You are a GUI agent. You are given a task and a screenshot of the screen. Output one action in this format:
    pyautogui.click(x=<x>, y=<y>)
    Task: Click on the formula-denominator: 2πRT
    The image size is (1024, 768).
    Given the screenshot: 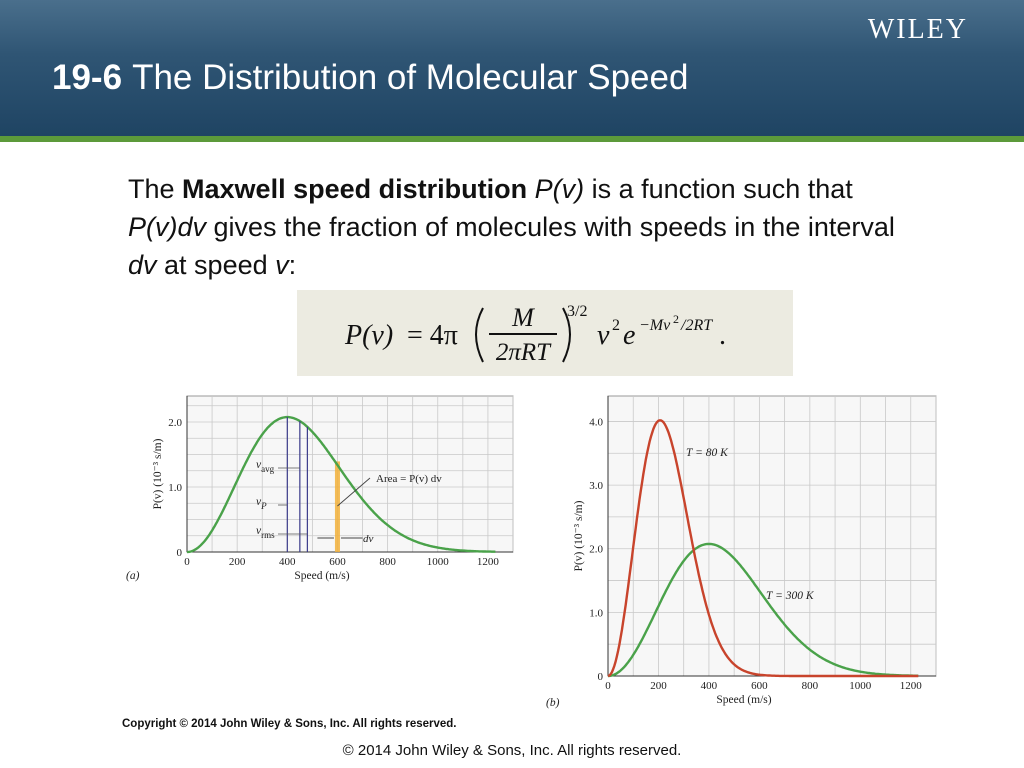 What is the action you would take?
    pyautogui.click(x=524, y=352)
    